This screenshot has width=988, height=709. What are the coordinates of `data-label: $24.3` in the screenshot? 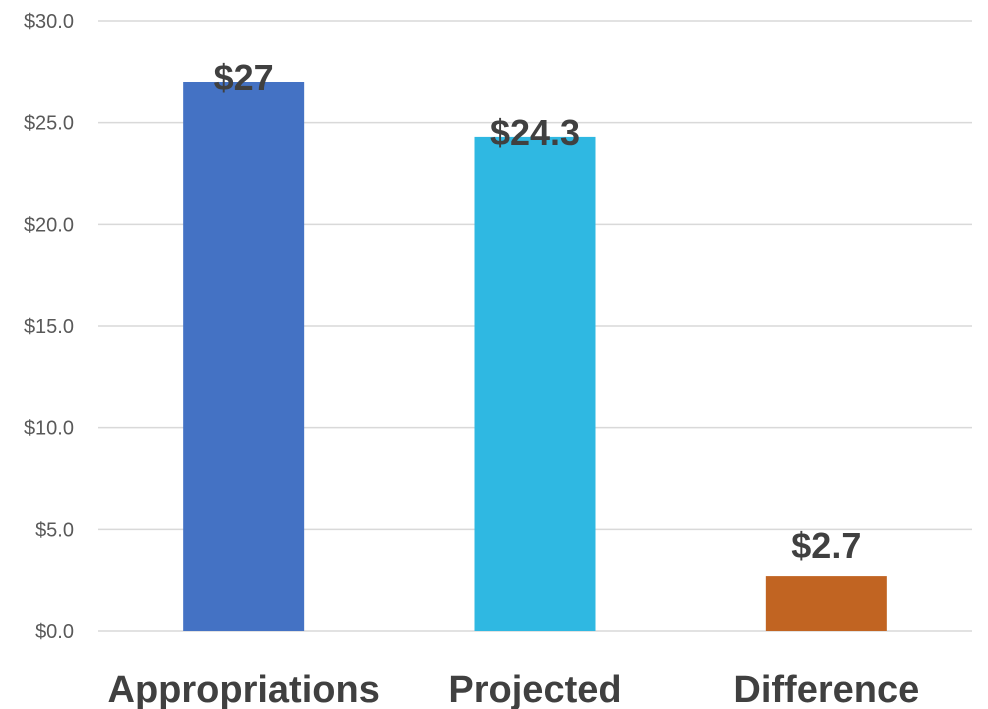 It's located at (535, 132).